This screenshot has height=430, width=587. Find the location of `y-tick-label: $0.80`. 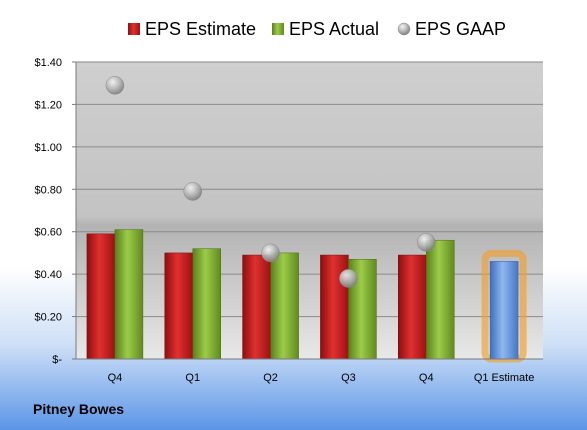

y-tick-label: $0.80 is located at coordinates (48, 190).